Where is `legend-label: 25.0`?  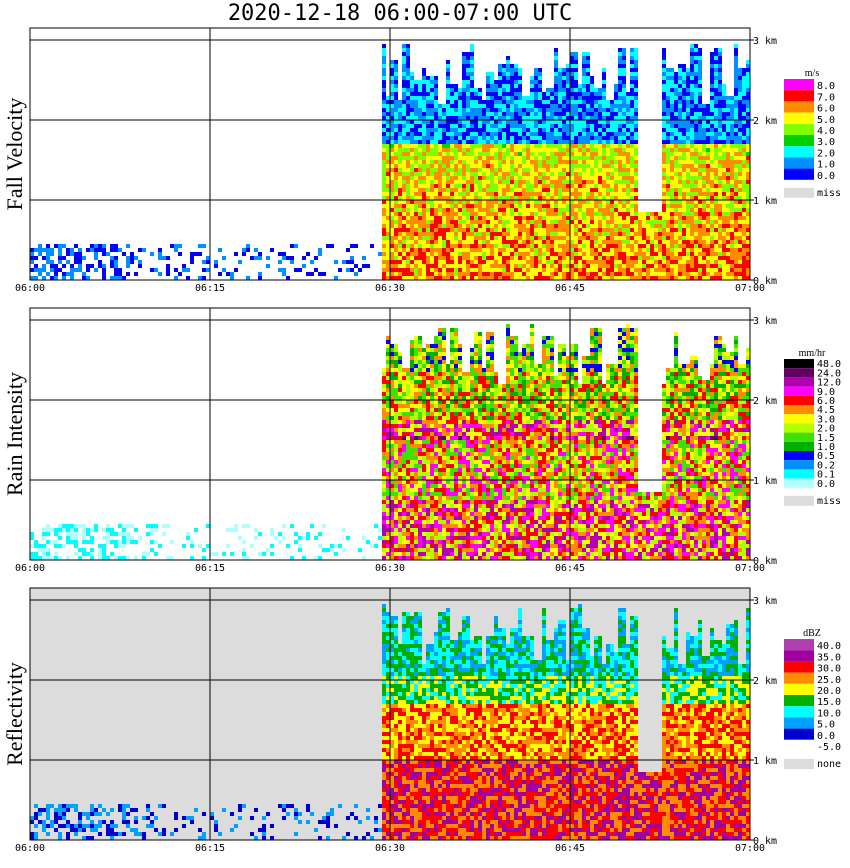 legend-label: 25.0 is located at coordinates (829, 680).